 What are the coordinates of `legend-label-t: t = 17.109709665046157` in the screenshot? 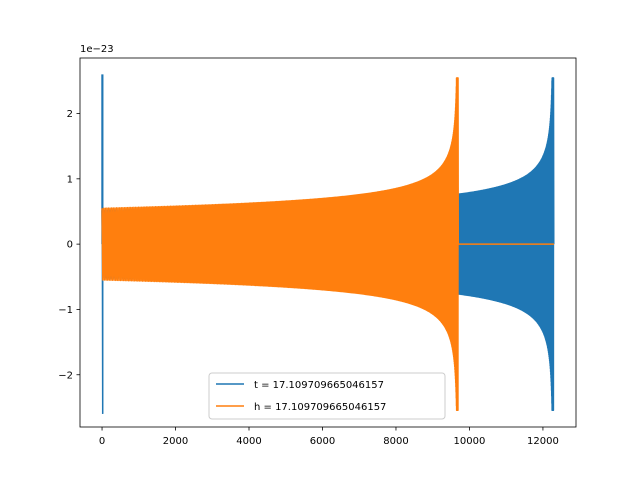 It's located at (319, 385).